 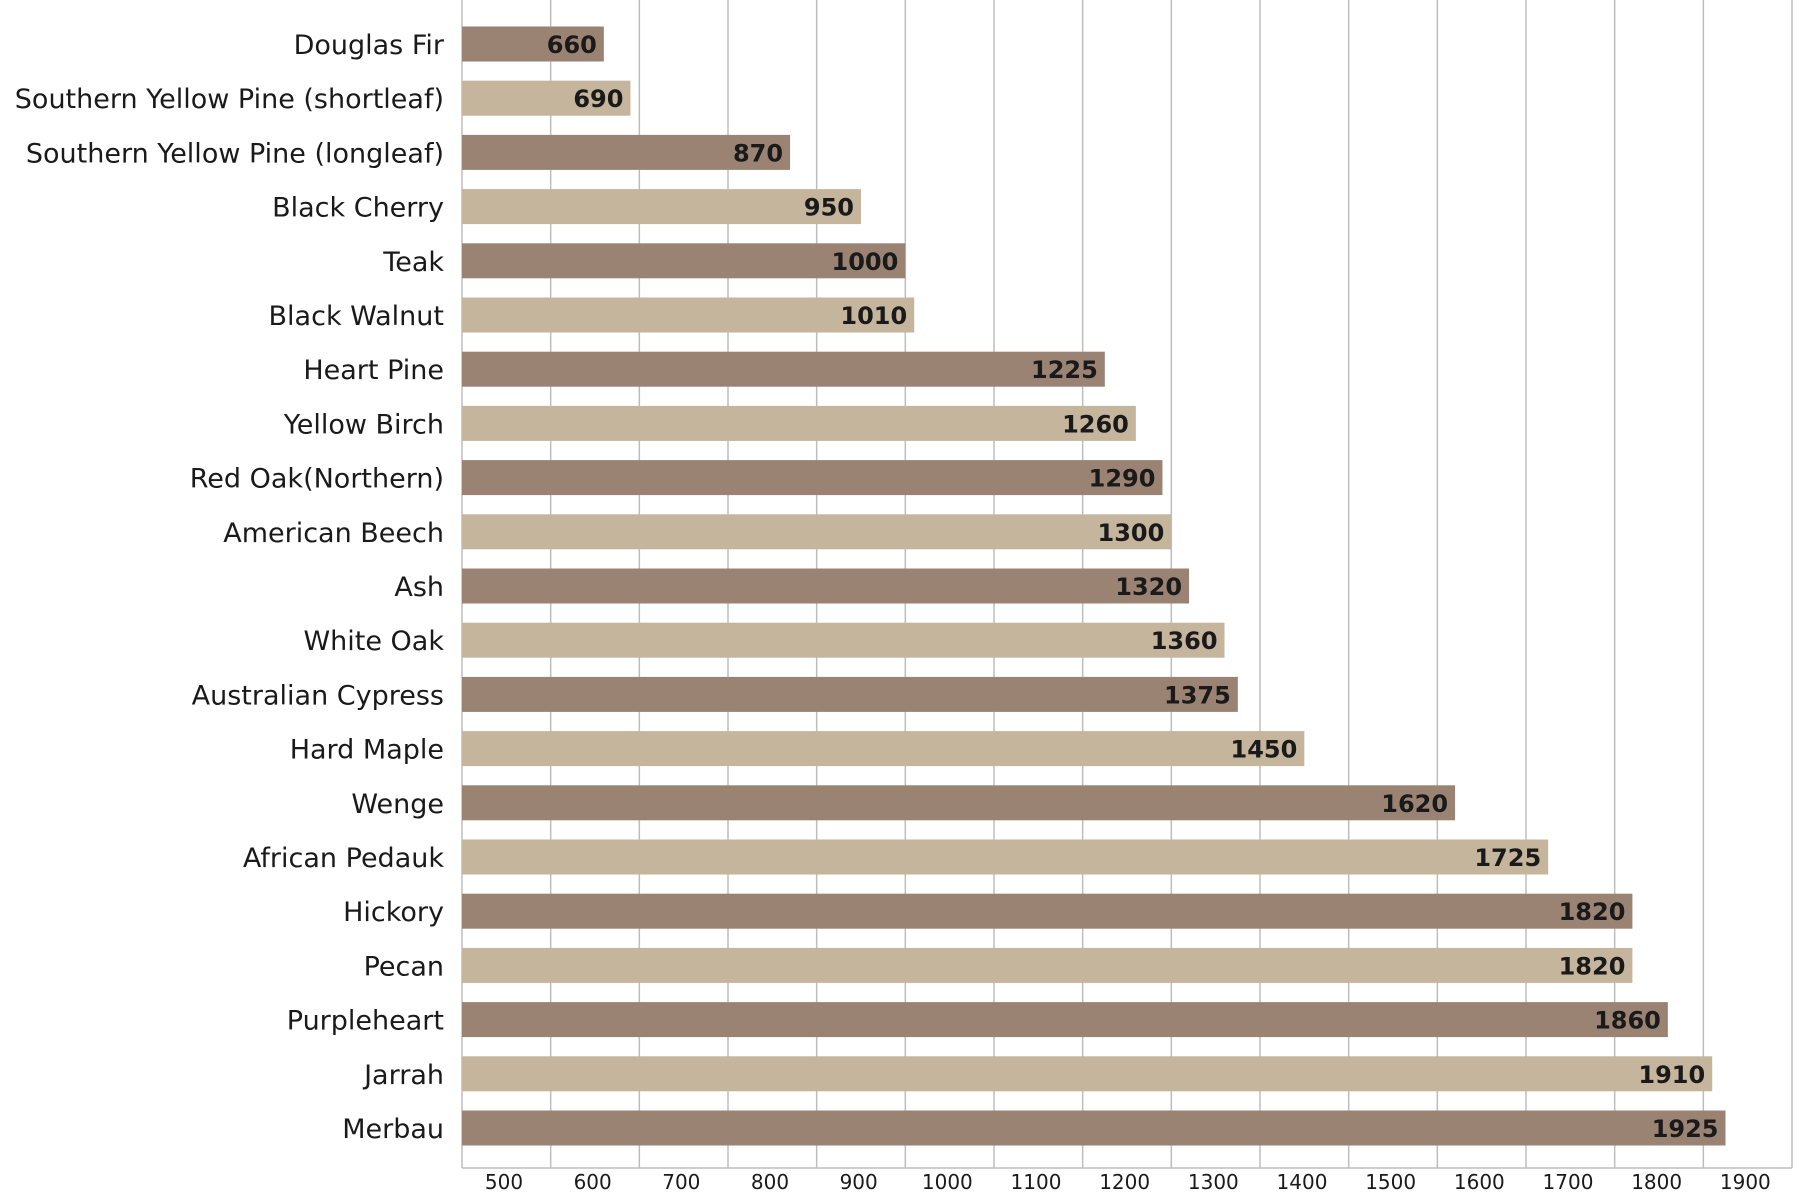 I want to click on category-label: Australian Cypress, so click(x=318, y=695).